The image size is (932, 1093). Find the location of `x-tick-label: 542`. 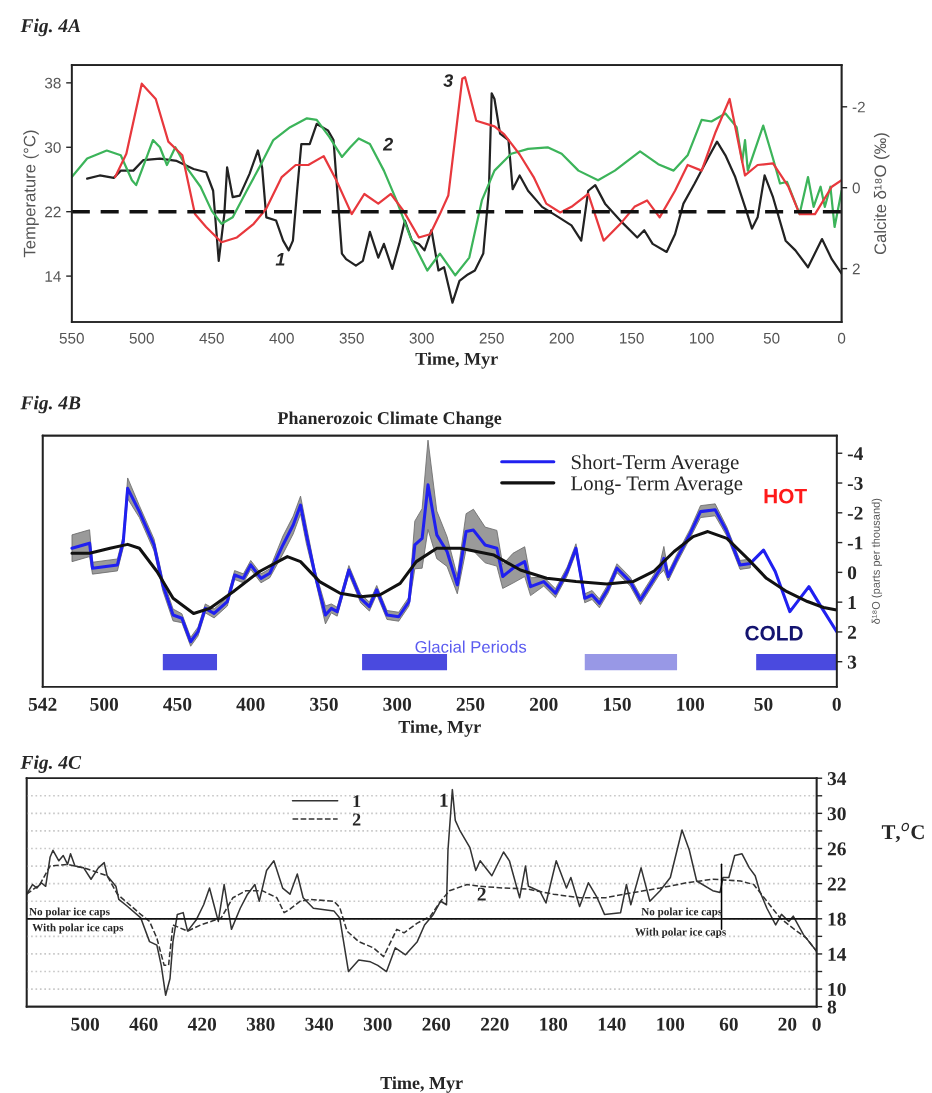

x-tick-label: 542 is located at coordinates (42, 704).